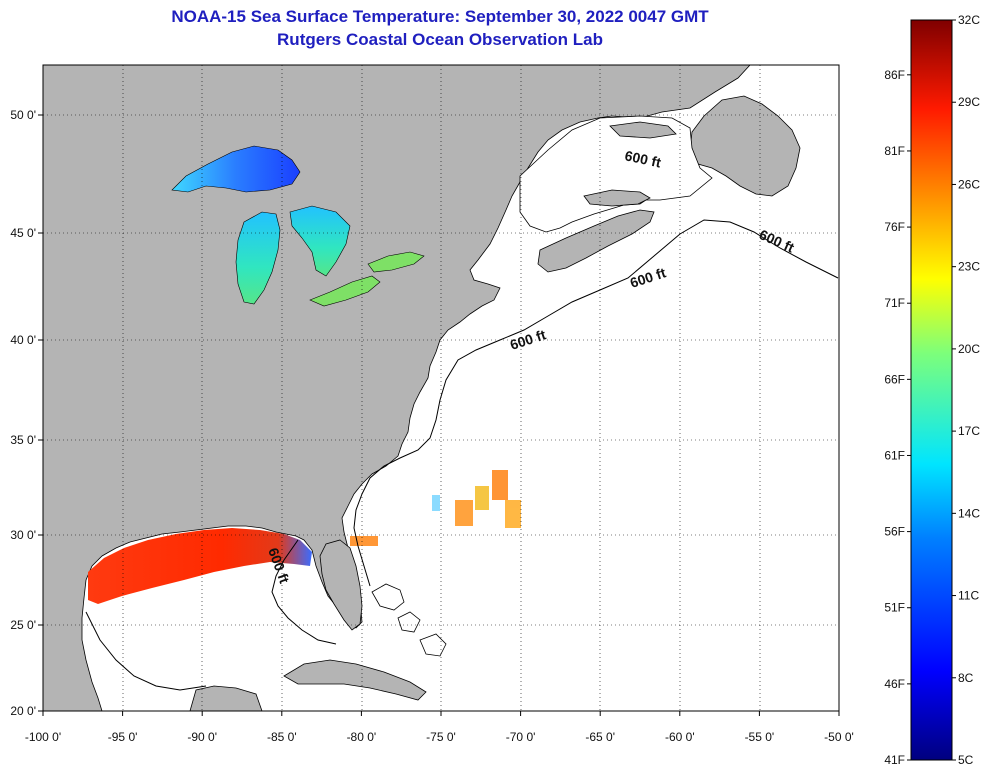 Image resolution: width=984 pixels, height=770 pixels. I want to click on colorbar-label-f: 81F, so click(894, 151).